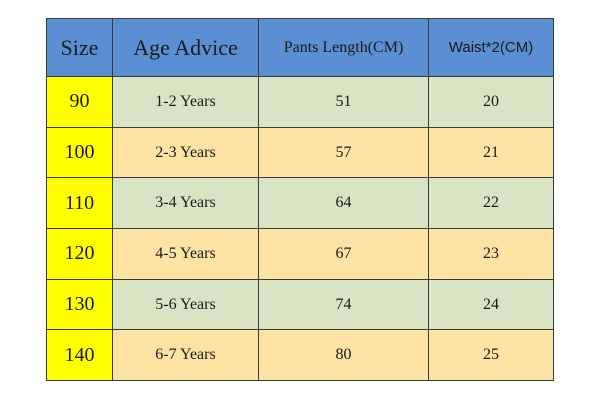 Image resolution: width=600 pixels, height=400 pixels. What do you see at coordinates (343, 203) in the screenshot?
I see `table-cell: 64` at bounding box center [343, 203].